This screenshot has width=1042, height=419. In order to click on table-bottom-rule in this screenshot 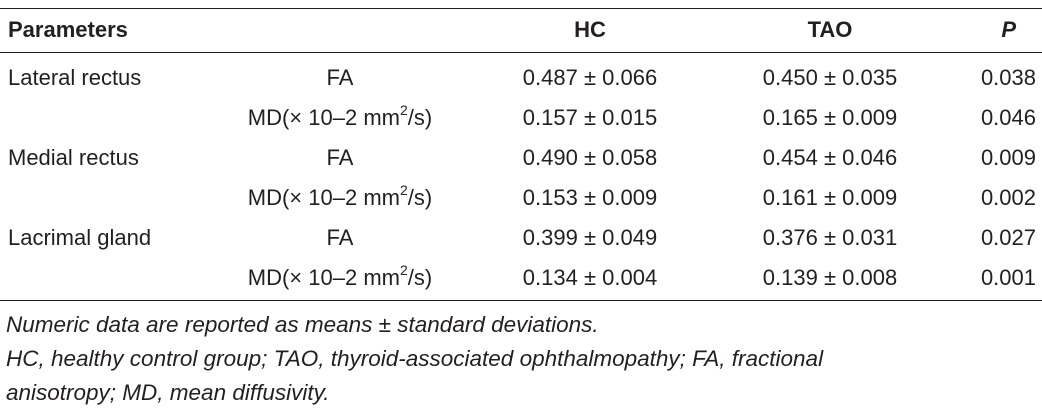, I will do `click(521, 300)`.